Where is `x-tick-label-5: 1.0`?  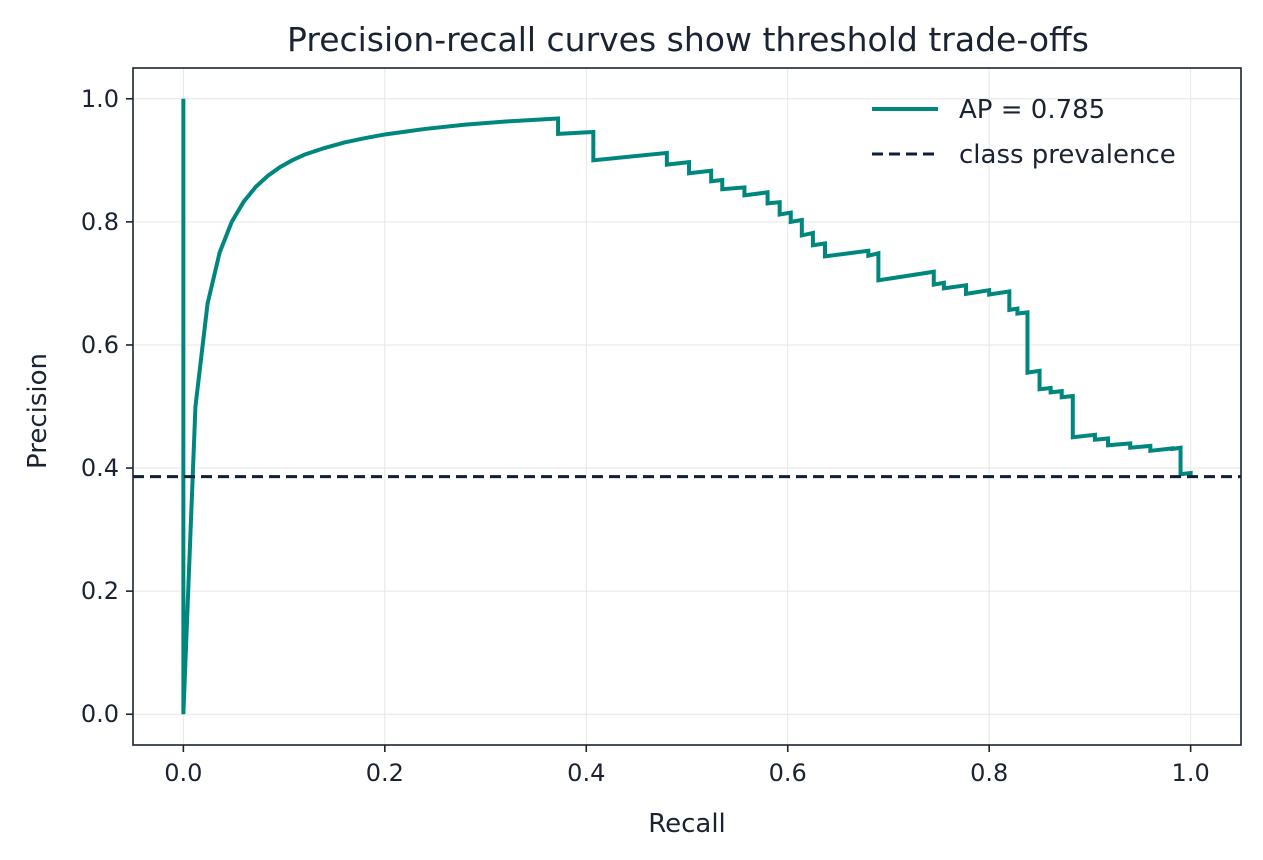 x-tick-label-5: 1.0 is located at coordinates (1191, 773).